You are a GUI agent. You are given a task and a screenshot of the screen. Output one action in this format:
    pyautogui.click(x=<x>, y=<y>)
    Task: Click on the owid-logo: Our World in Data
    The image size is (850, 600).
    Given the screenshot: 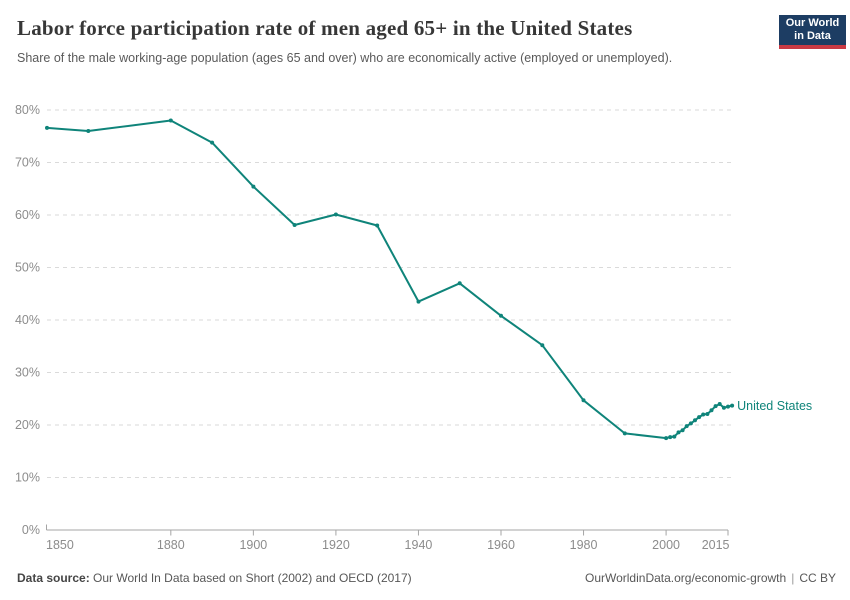 What is the action you would take?
    pyautogui.click(x=812, y=32)
    